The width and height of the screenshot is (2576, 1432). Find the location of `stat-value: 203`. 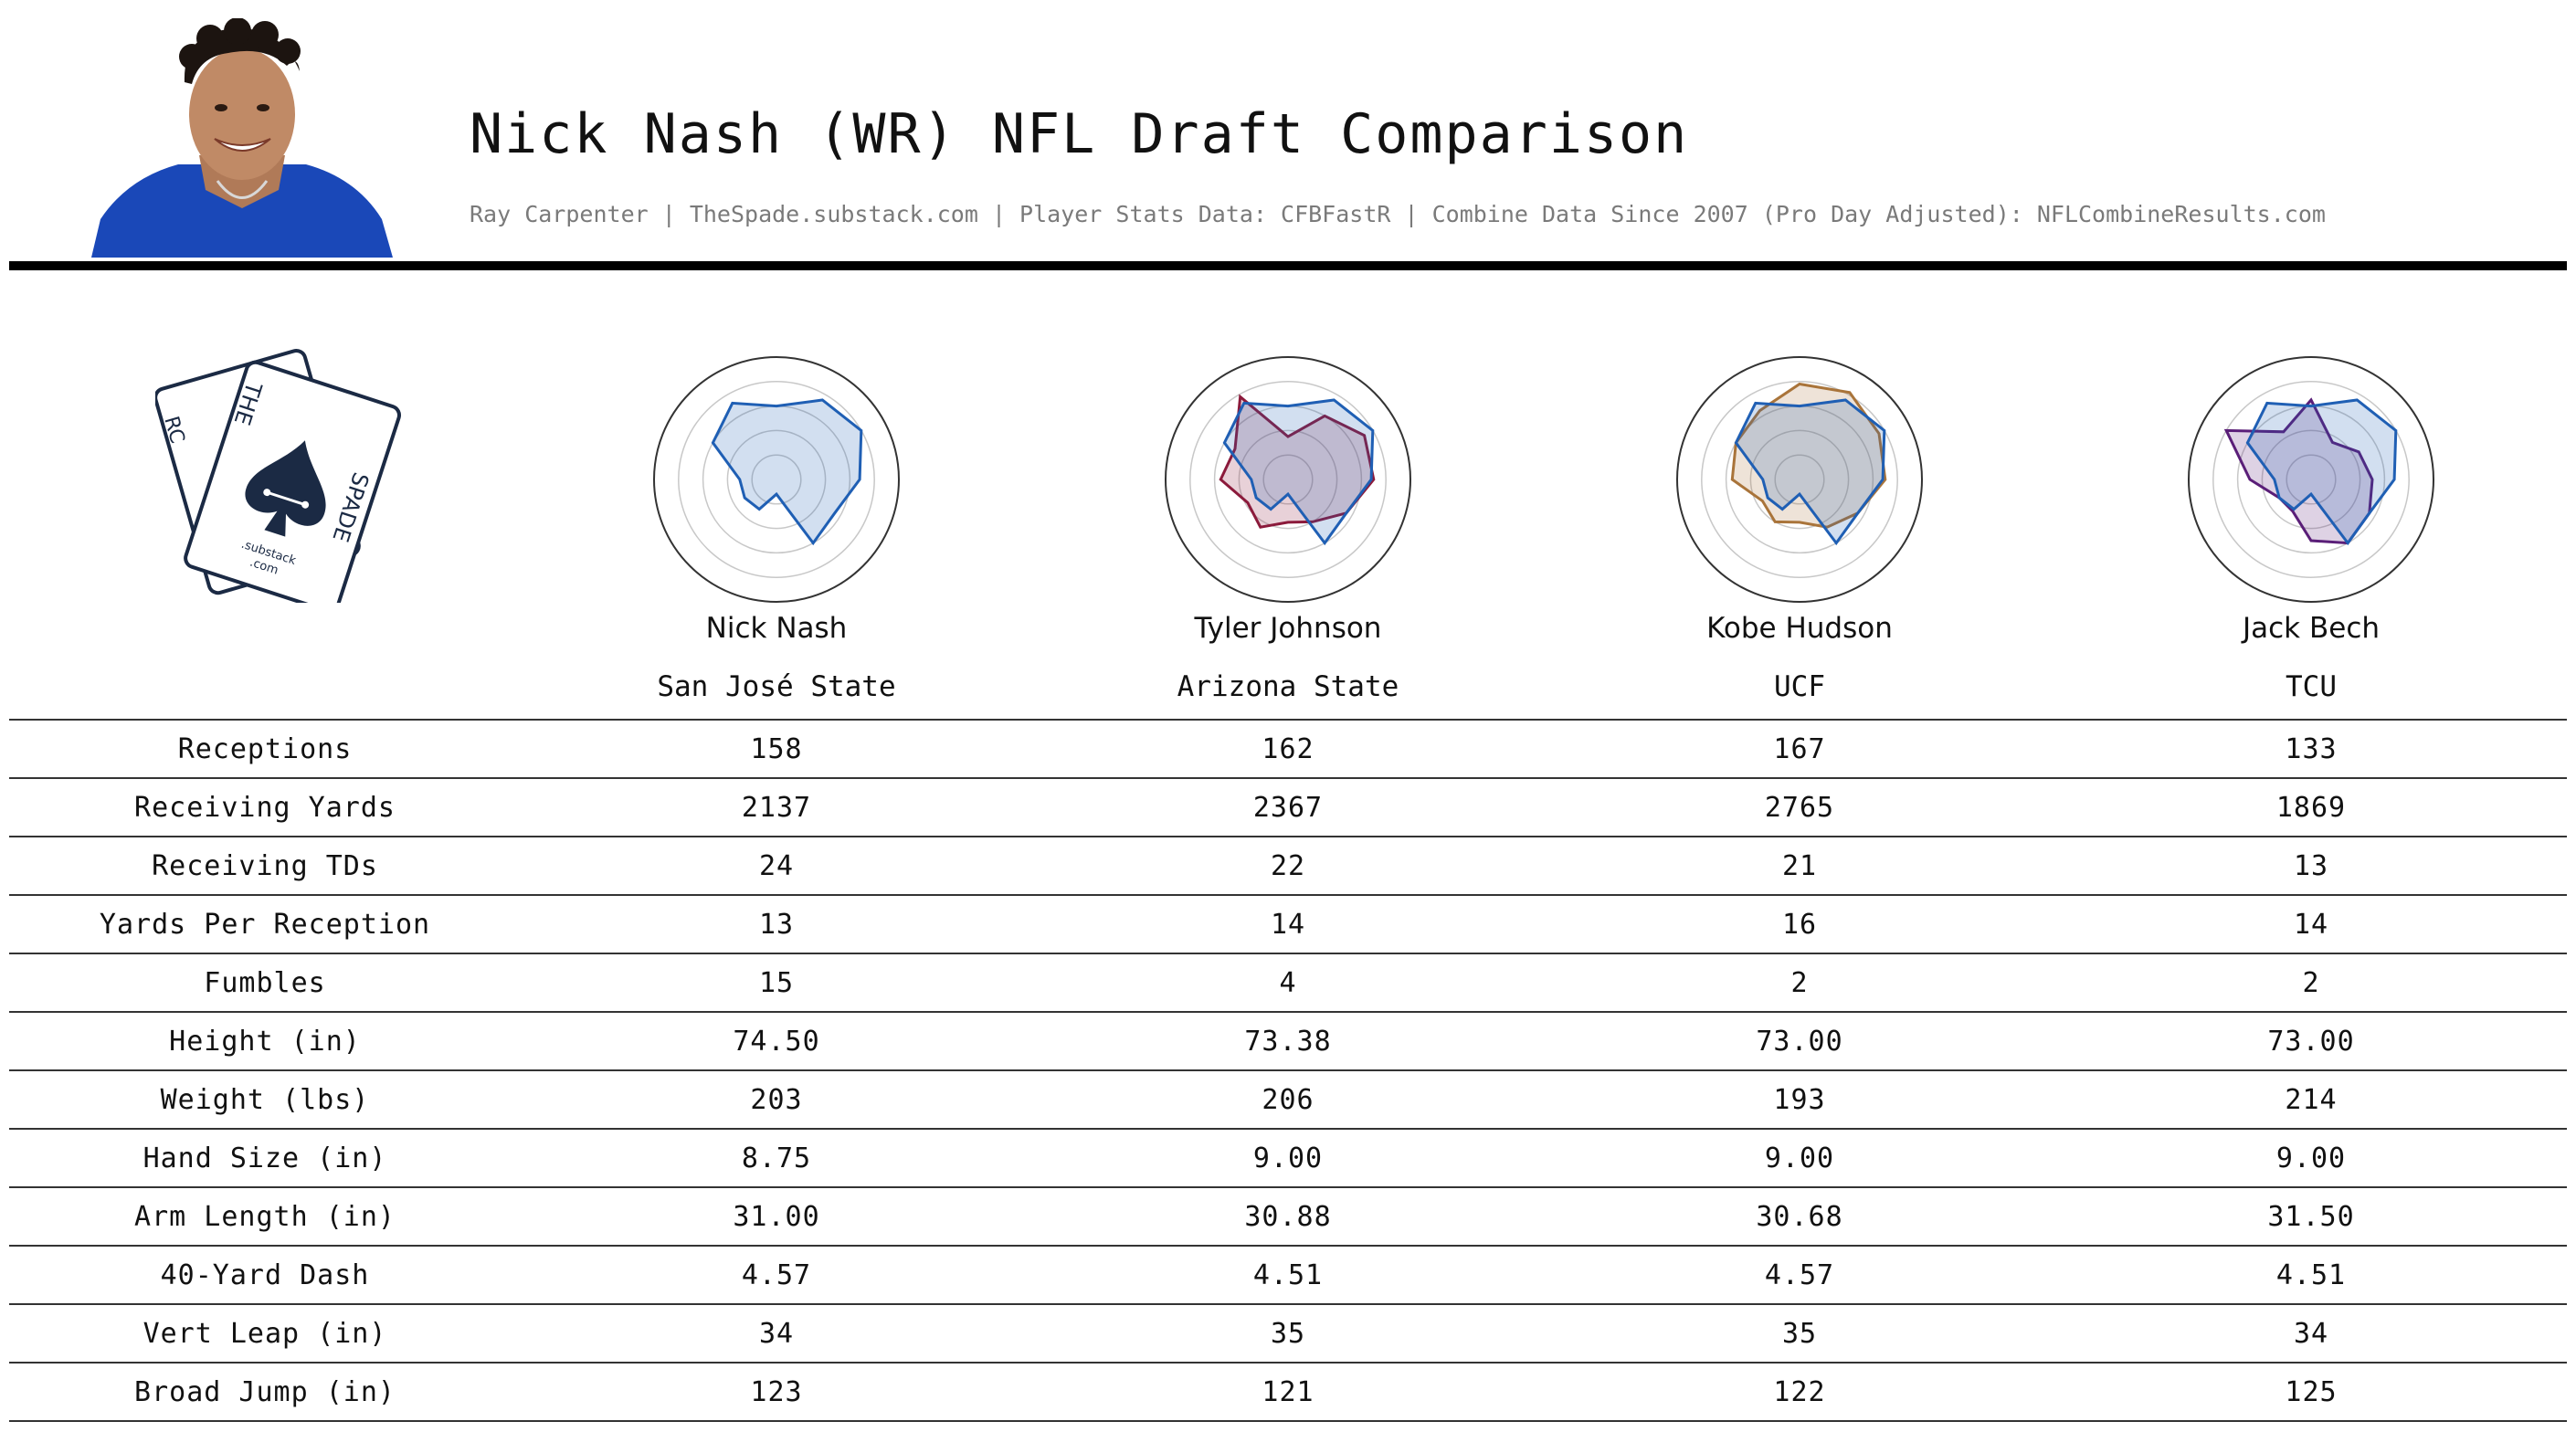

stat-value: 203 is located at coordinates (776, 1099).